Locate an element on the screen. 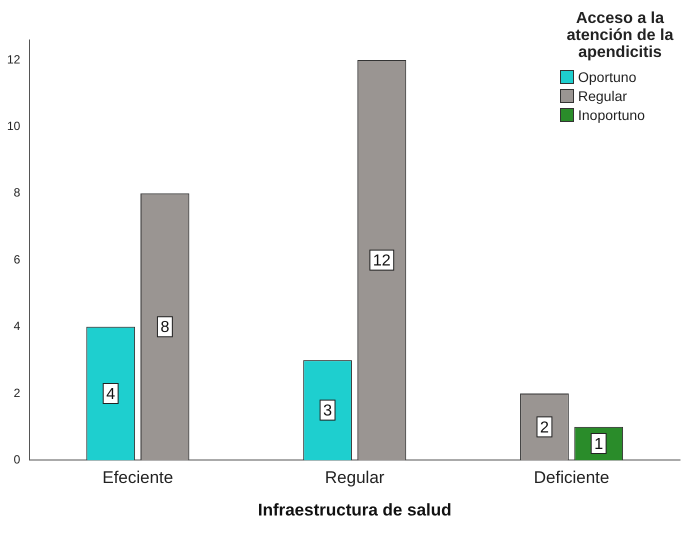 The width and height of the screenshot is (688, 533). y-tick-label: 10 is located at coordinates (13, 126).